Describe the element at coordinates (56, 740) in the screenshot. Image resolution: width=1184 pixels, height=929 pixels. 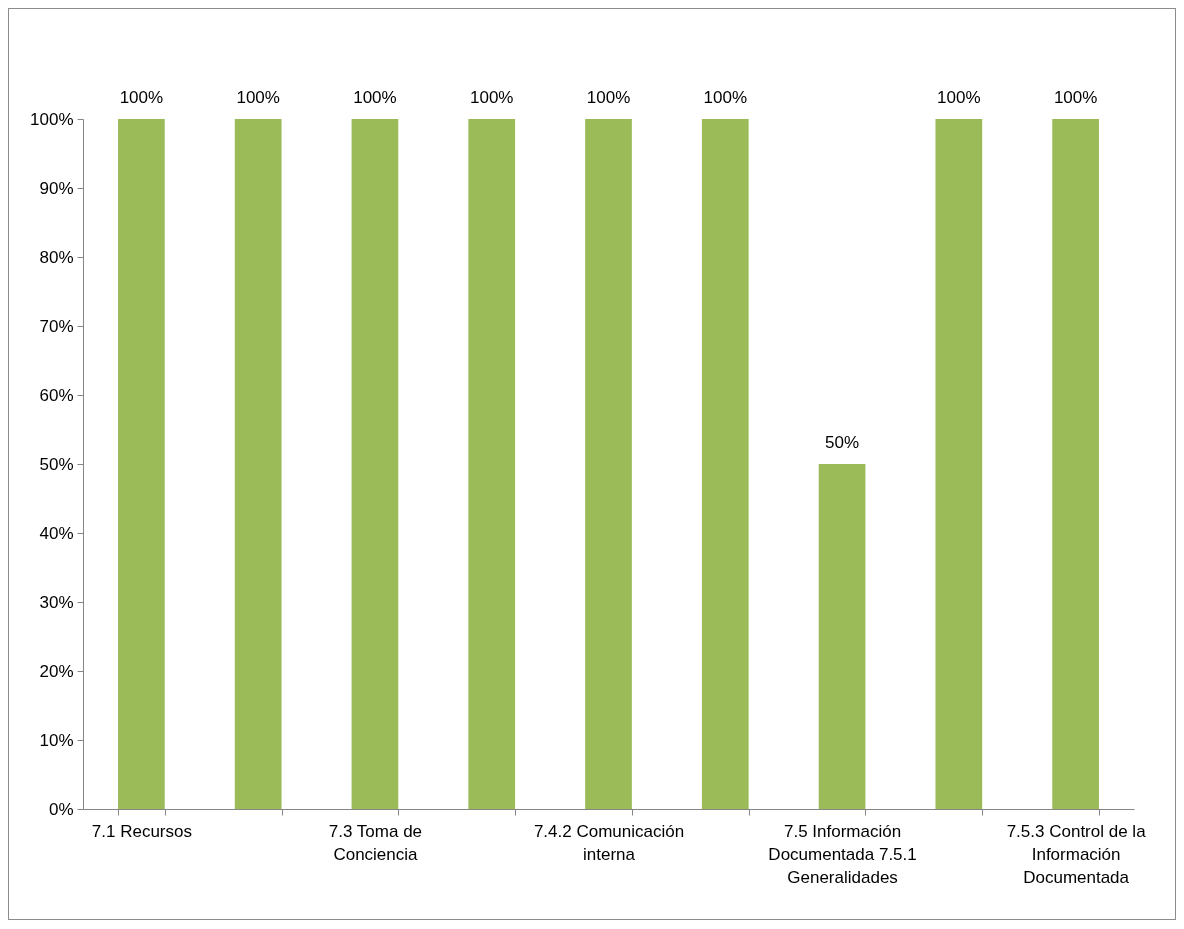
I see `y-tick-label: 10%` at that location.